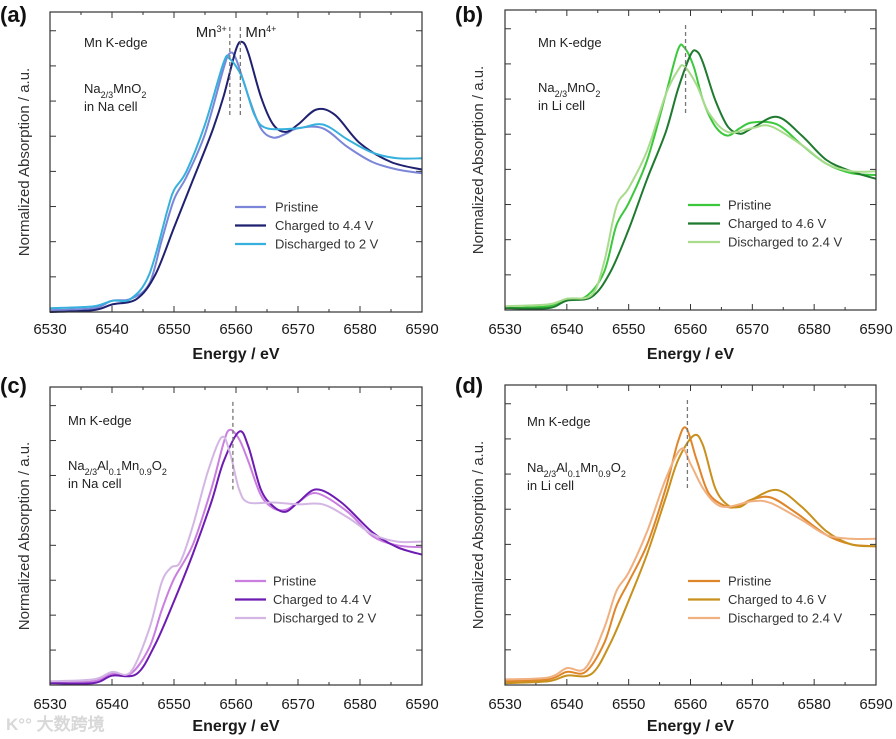 Image resolution: width=896 pixels, height=739 pixels. I want to click on oxidation-state-segment: Mn, so click(206, 32).